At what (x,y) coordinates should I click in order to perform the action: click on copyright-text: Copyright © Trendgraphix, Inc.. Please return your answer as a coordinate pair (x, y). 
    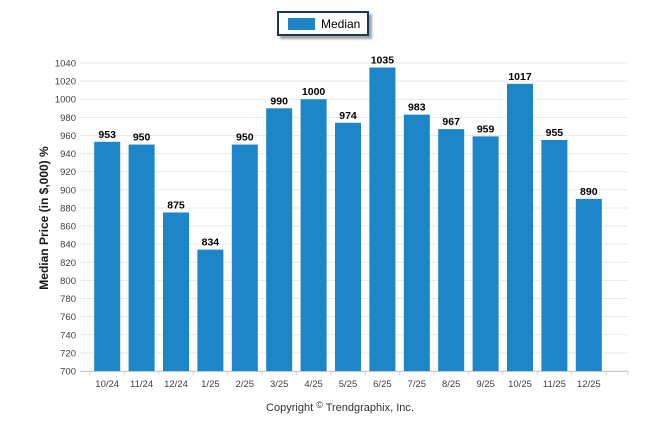
    Looking at the image, I should click on (340, 407).